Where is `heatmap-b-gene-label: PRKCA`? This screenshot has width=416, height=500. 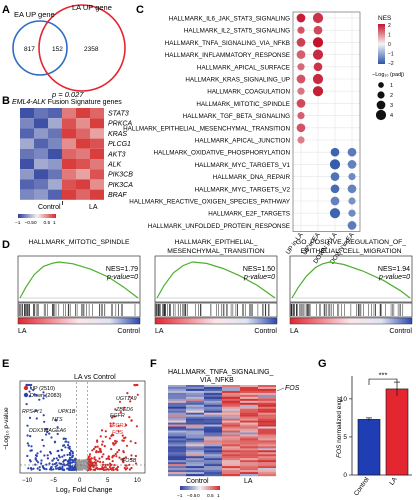 heatmap-b-gene-label: PRKCA is located at coordinates (120, 124).